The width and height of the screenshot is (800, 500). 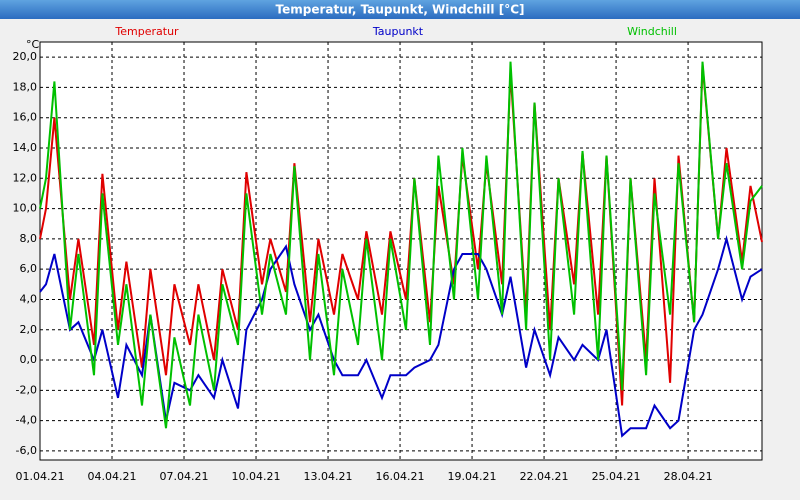 What do you see at coordinates (544, 476) in the screenshot?
I see `x-tick-label: 22.04.21` at bounding box center [544, 476].